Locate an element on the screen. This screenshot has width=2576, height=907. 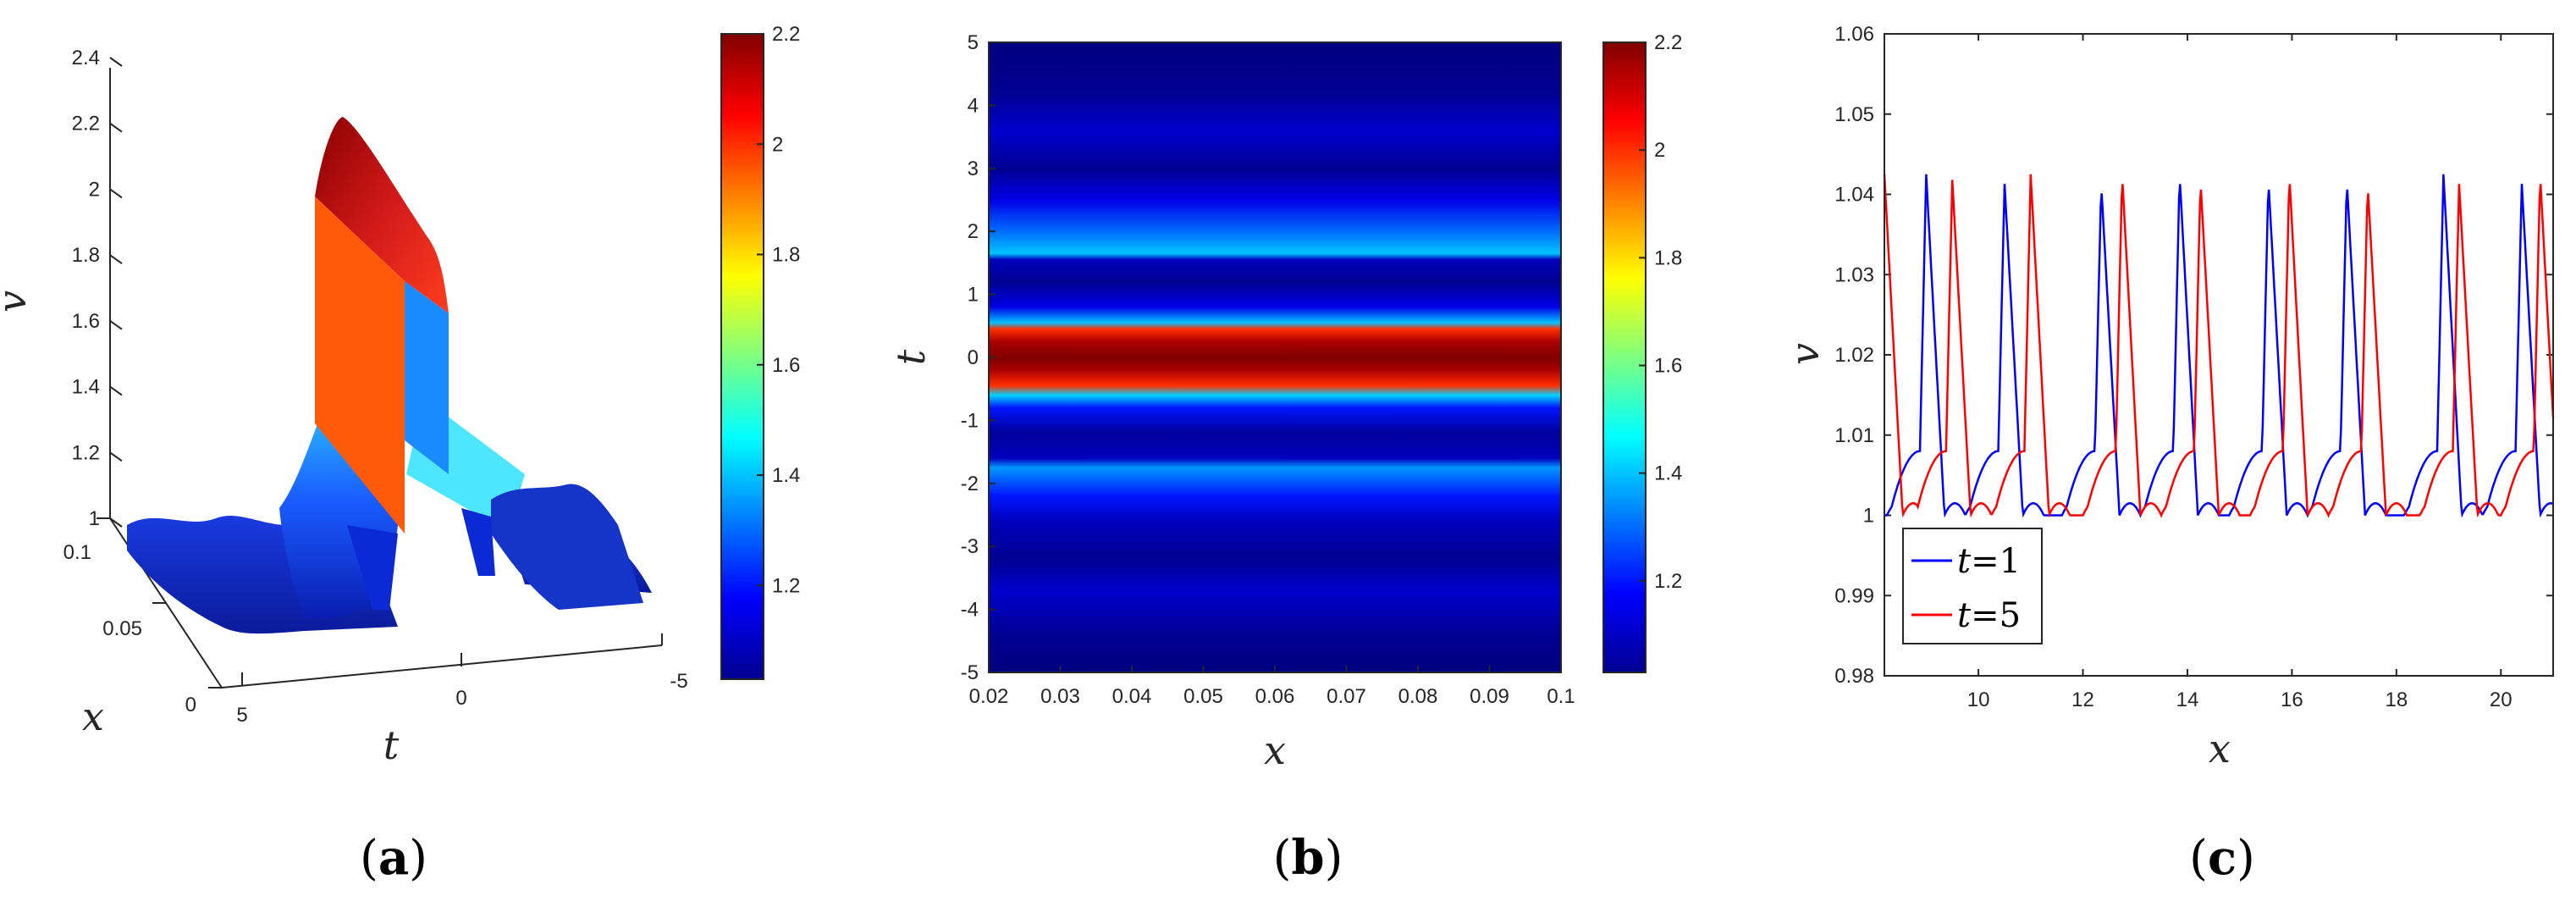
c-legend: t=1 t=5 is located at coordinates (1973, 586).